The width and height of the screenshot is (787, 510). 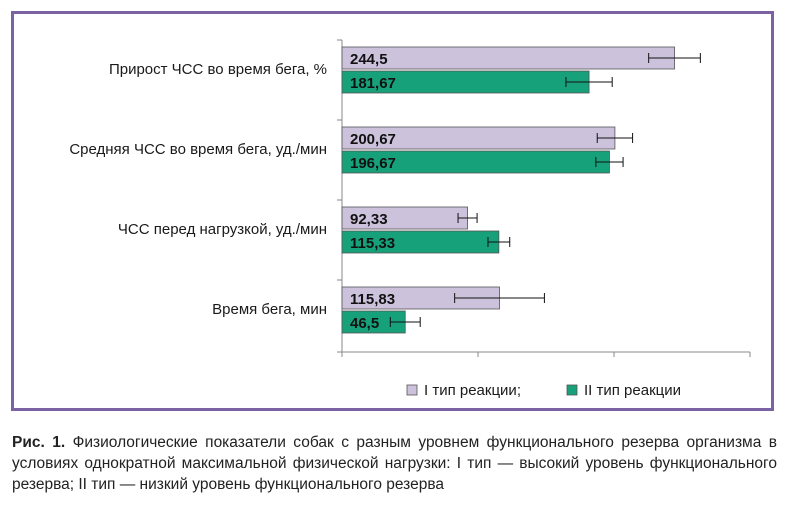 I want to click on data-label: 115,33, so click(x=372, y=243).